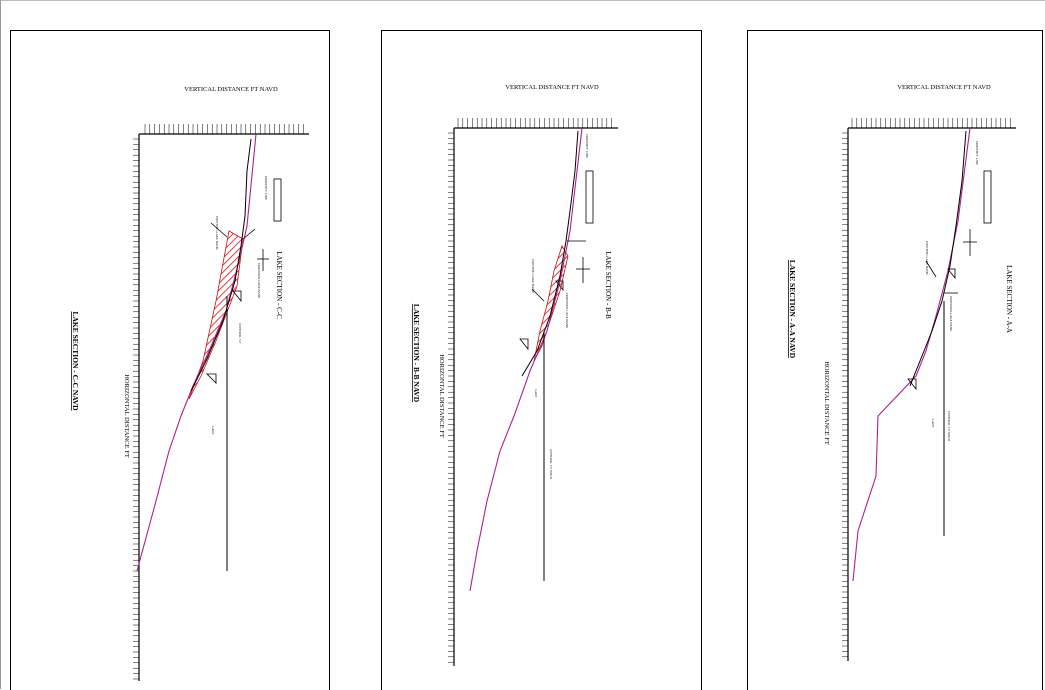 The height and width of the screenshot is (690, 1045). What do you see at coordinates (1009, 299) in the screenshot?
I see `section-label: LAKE SECTION - A-A` at bounding box center [1009, 299].